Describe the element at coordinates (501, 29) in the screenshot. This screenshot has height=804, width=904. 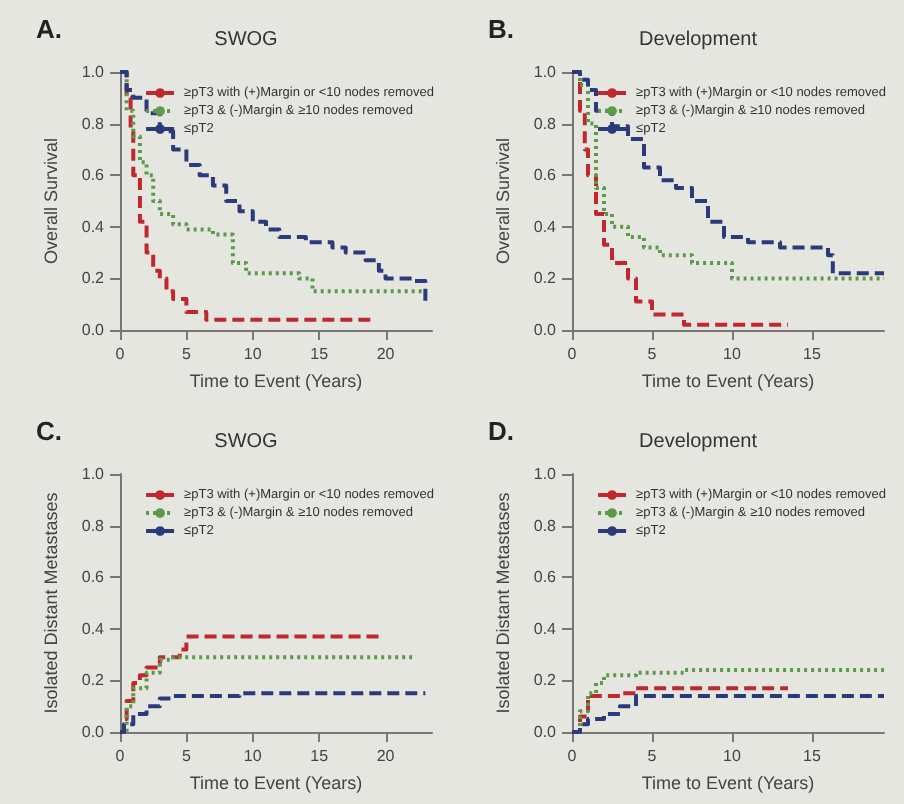
I see `text: B.` at that location.